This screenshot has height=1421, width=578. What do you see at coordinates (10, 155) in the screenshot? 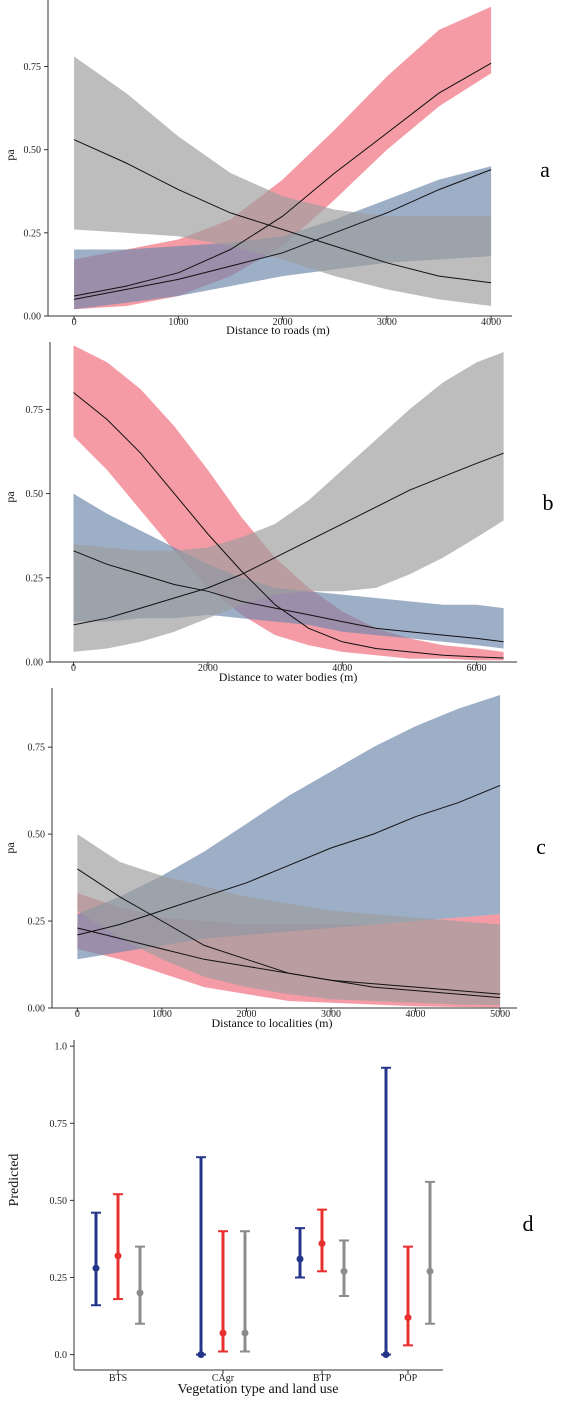
I see `panel-a-y-axis-title: pa` at bounding box center [10, 155].